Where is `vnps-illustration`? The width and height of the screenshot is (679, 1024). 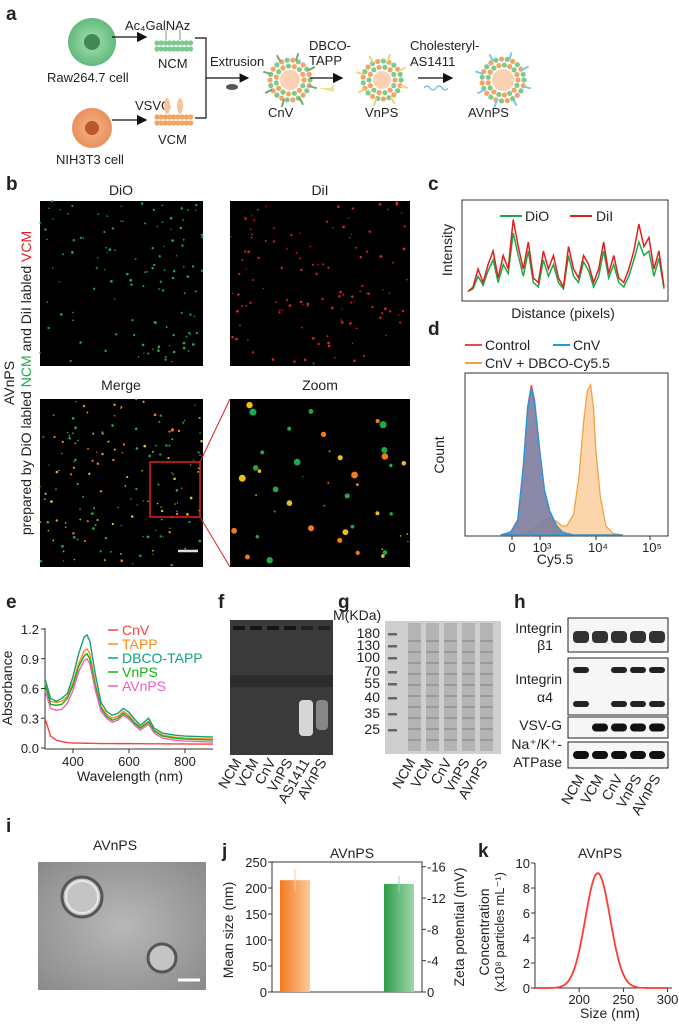 vnps-illustration is located at coordinates (382, 80).